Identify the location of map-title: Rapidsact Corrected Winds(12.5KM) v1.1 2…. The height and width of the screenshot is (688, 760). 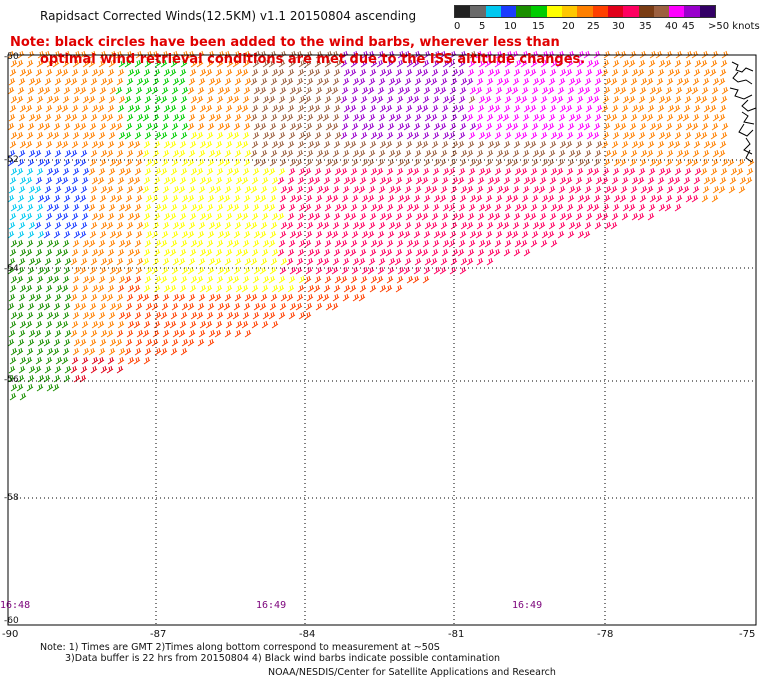
(228, 16).